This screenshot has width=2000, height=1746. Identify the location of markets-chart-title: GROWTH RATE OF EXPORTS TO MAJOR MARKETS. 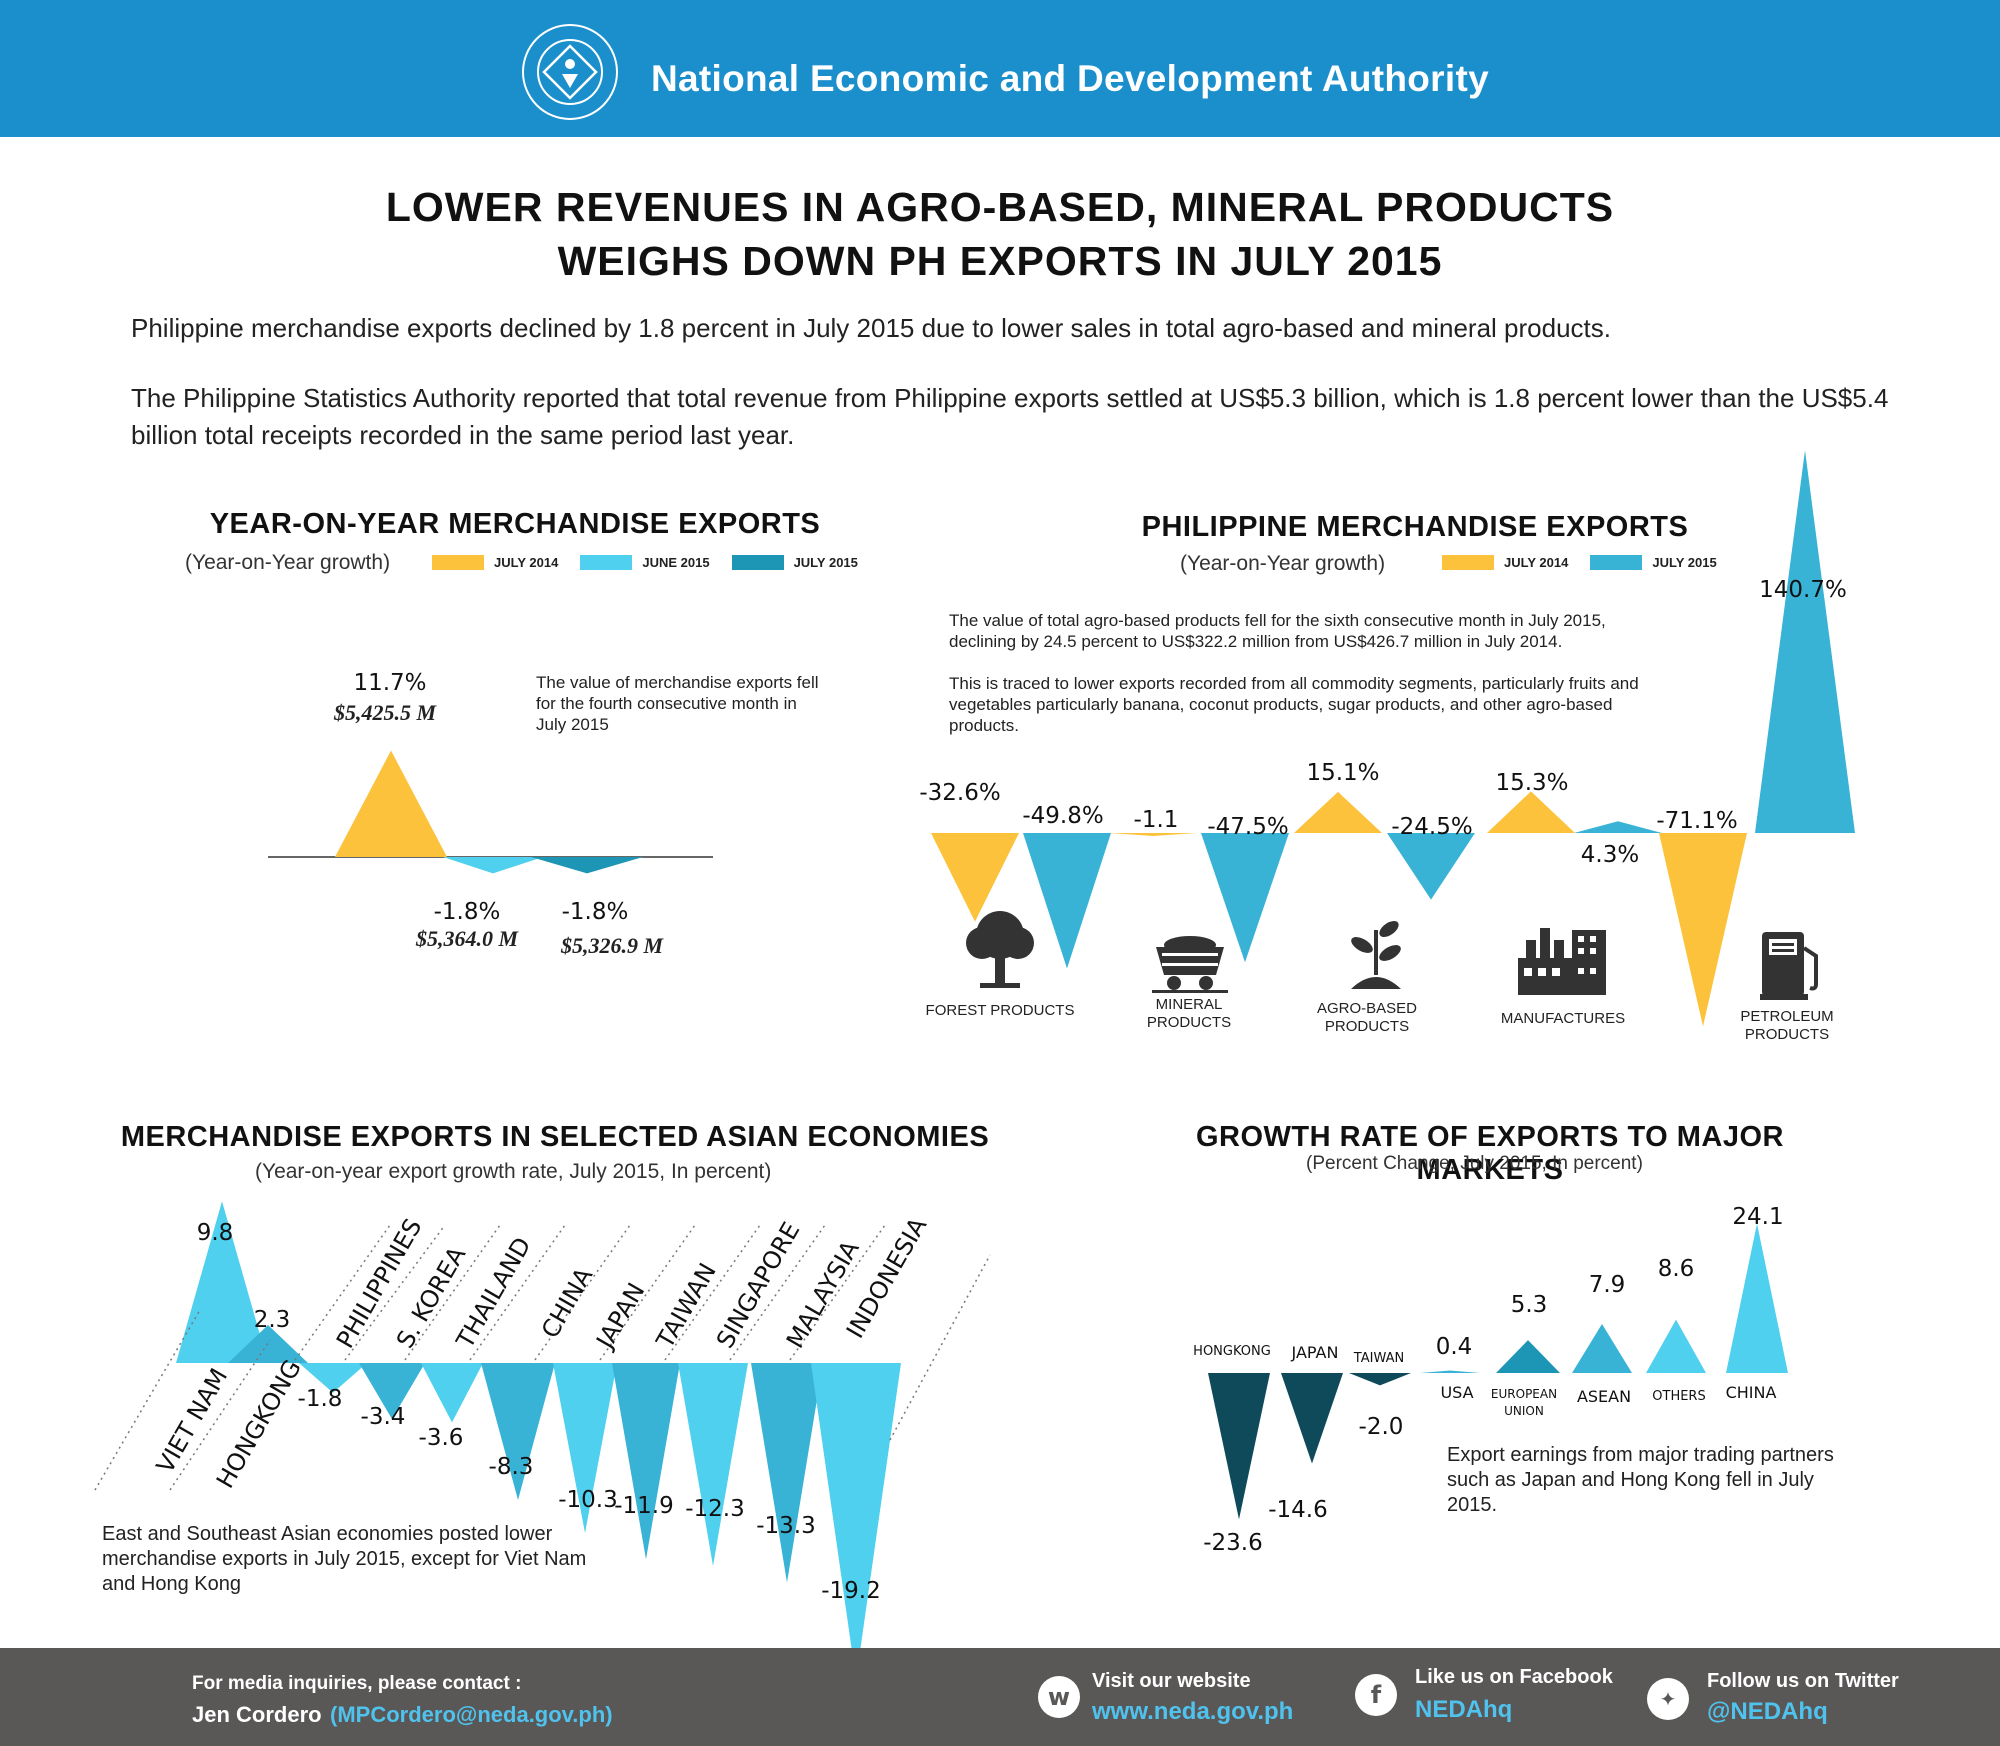
(1490, 1153).